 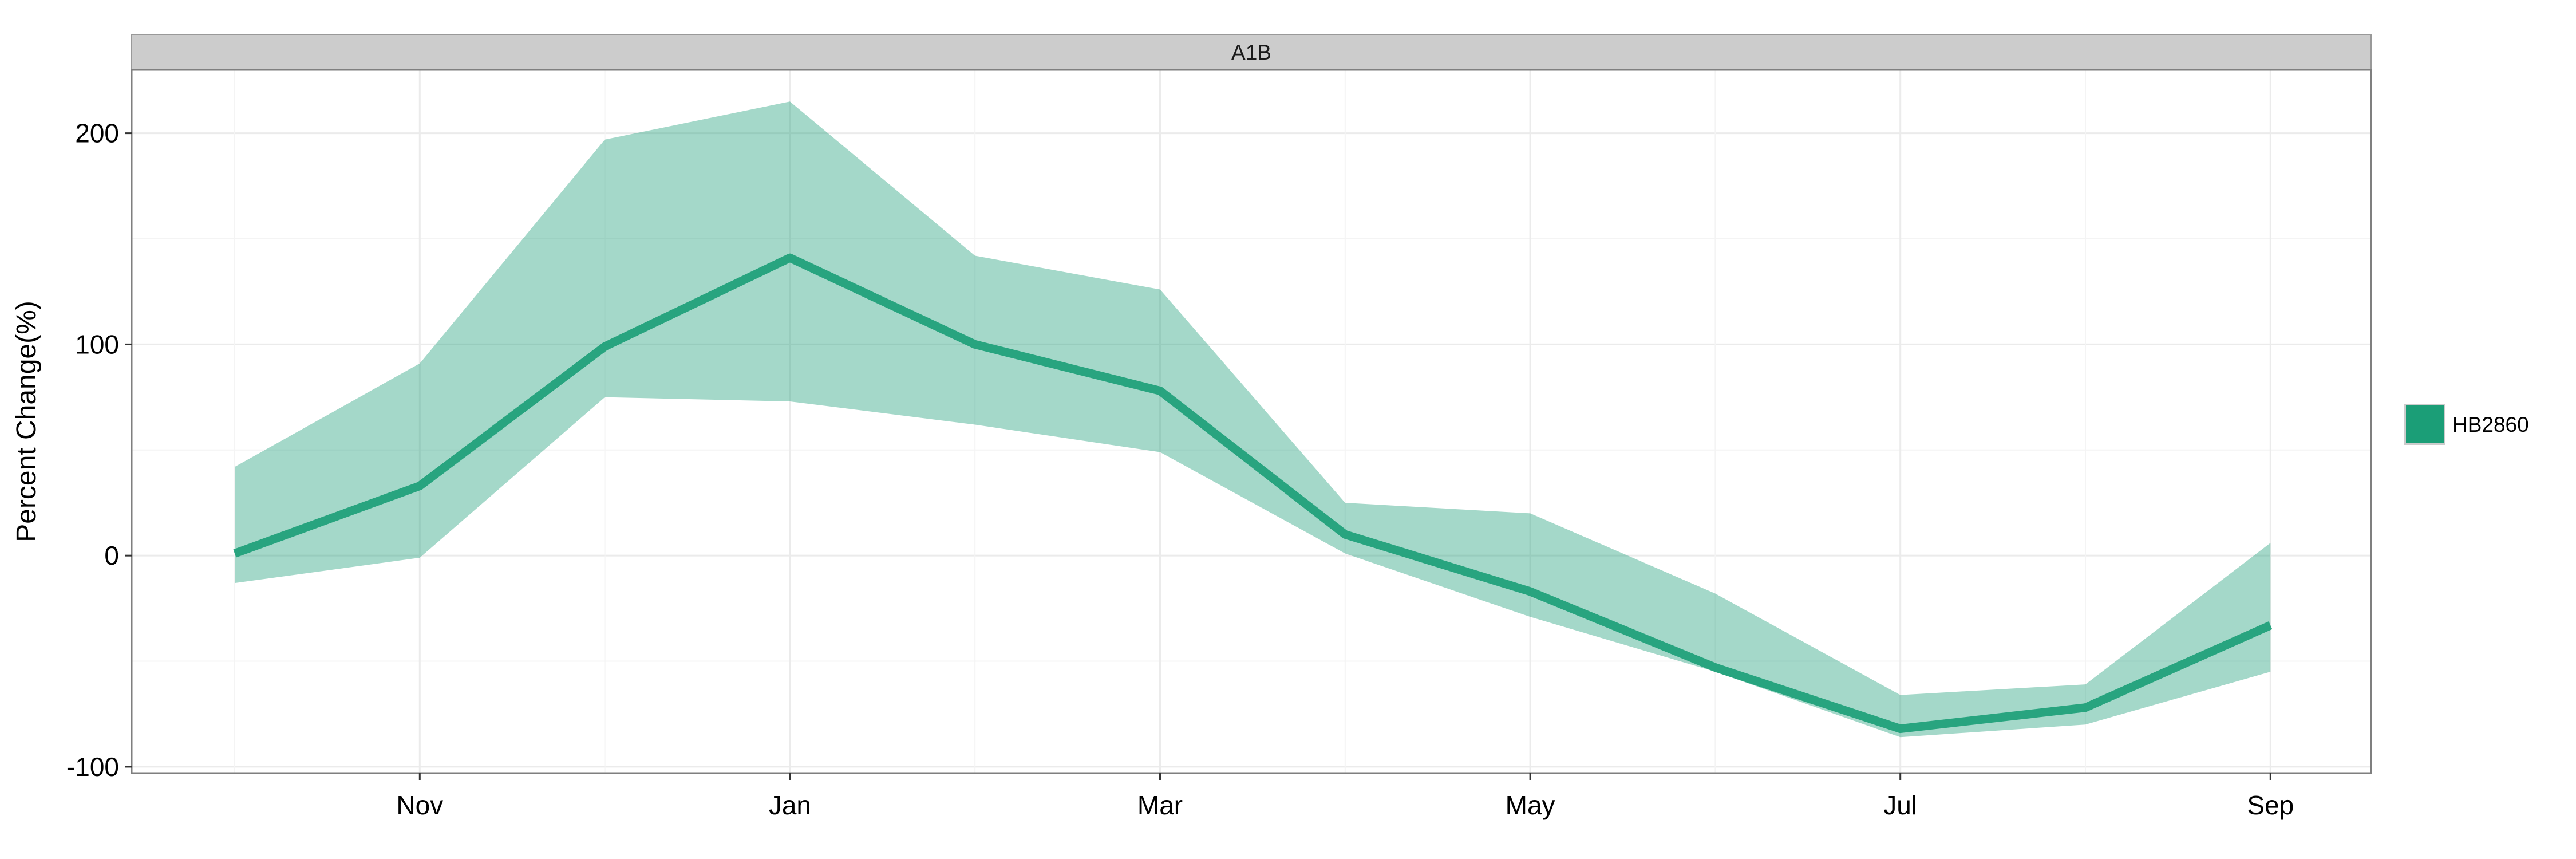 What do you see at coordinates (97, 133) in the screenshot?
I see `y-tick-label: 200` at bounding box center [97, 133].